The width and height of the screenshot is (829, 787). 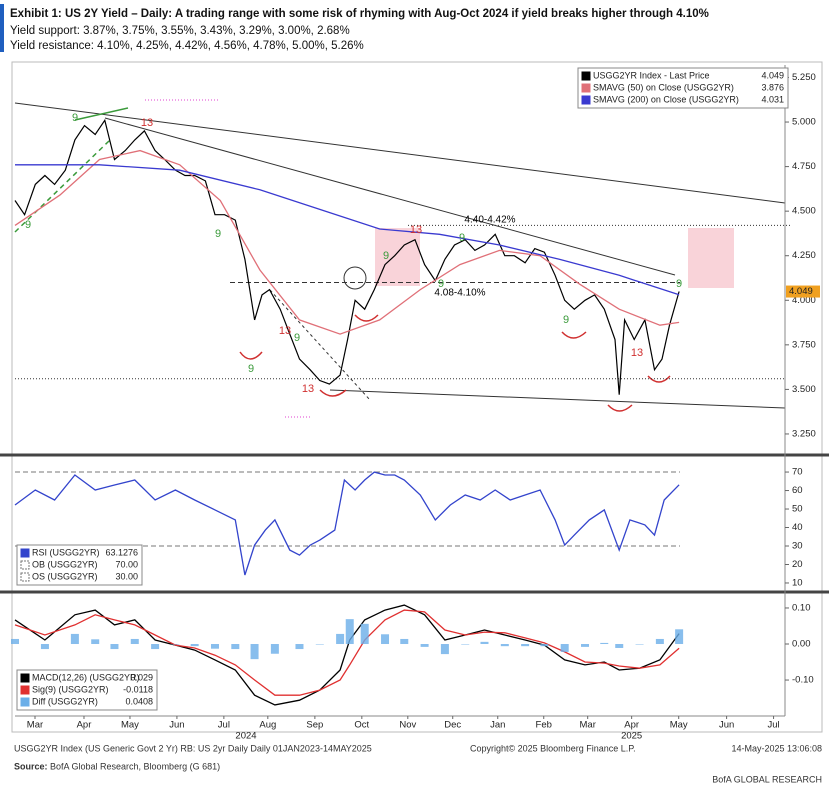 What do you see at coordinates (797, 546) in the screenshot?
I see `y-tick-label: 30` at bounding box center [797, 546].